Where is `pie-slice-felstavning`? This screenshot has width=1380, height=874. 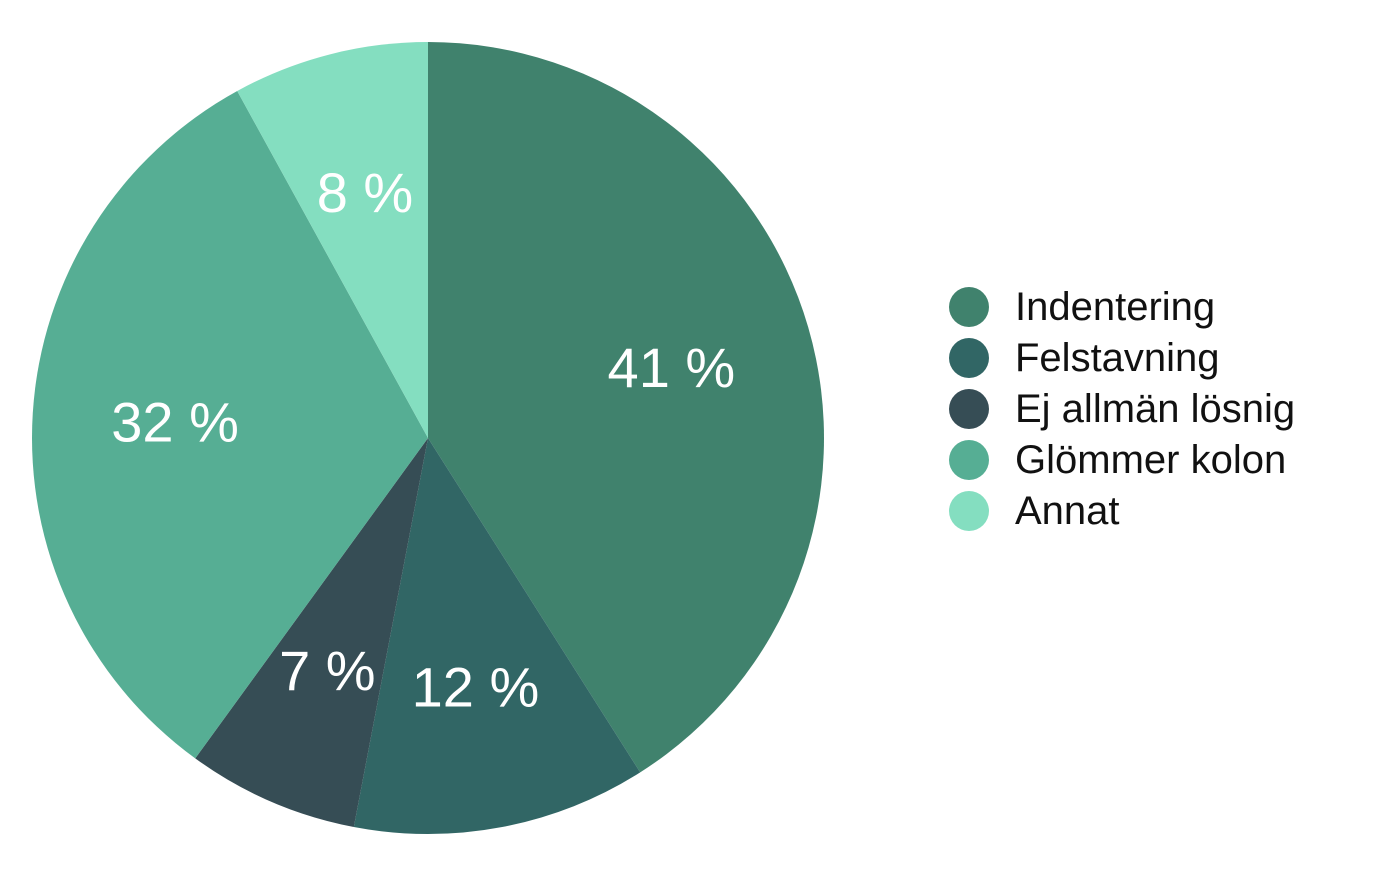
pie-slice-felstavning is located at coordinates (497, 636).